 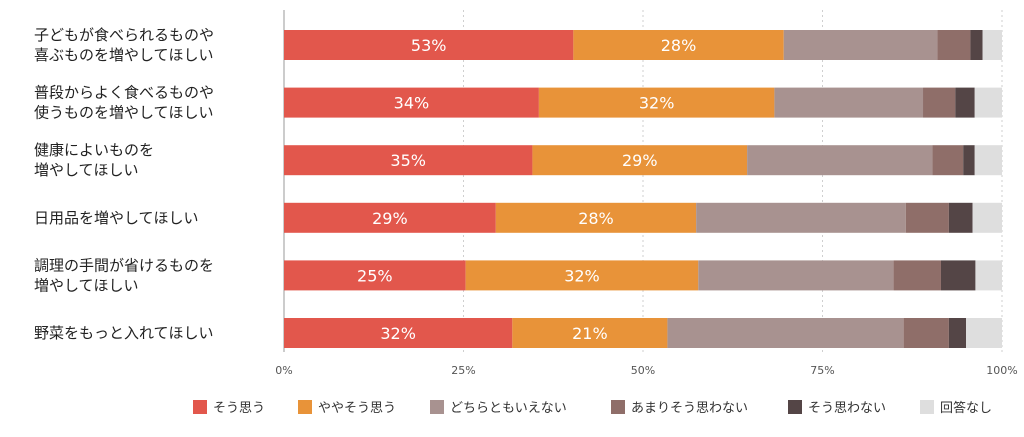 What do you see at coordinates (124, 93) in the screenshot?
I see `category-label: 普段からよく食べるものや` at bounding box center [124, 93].